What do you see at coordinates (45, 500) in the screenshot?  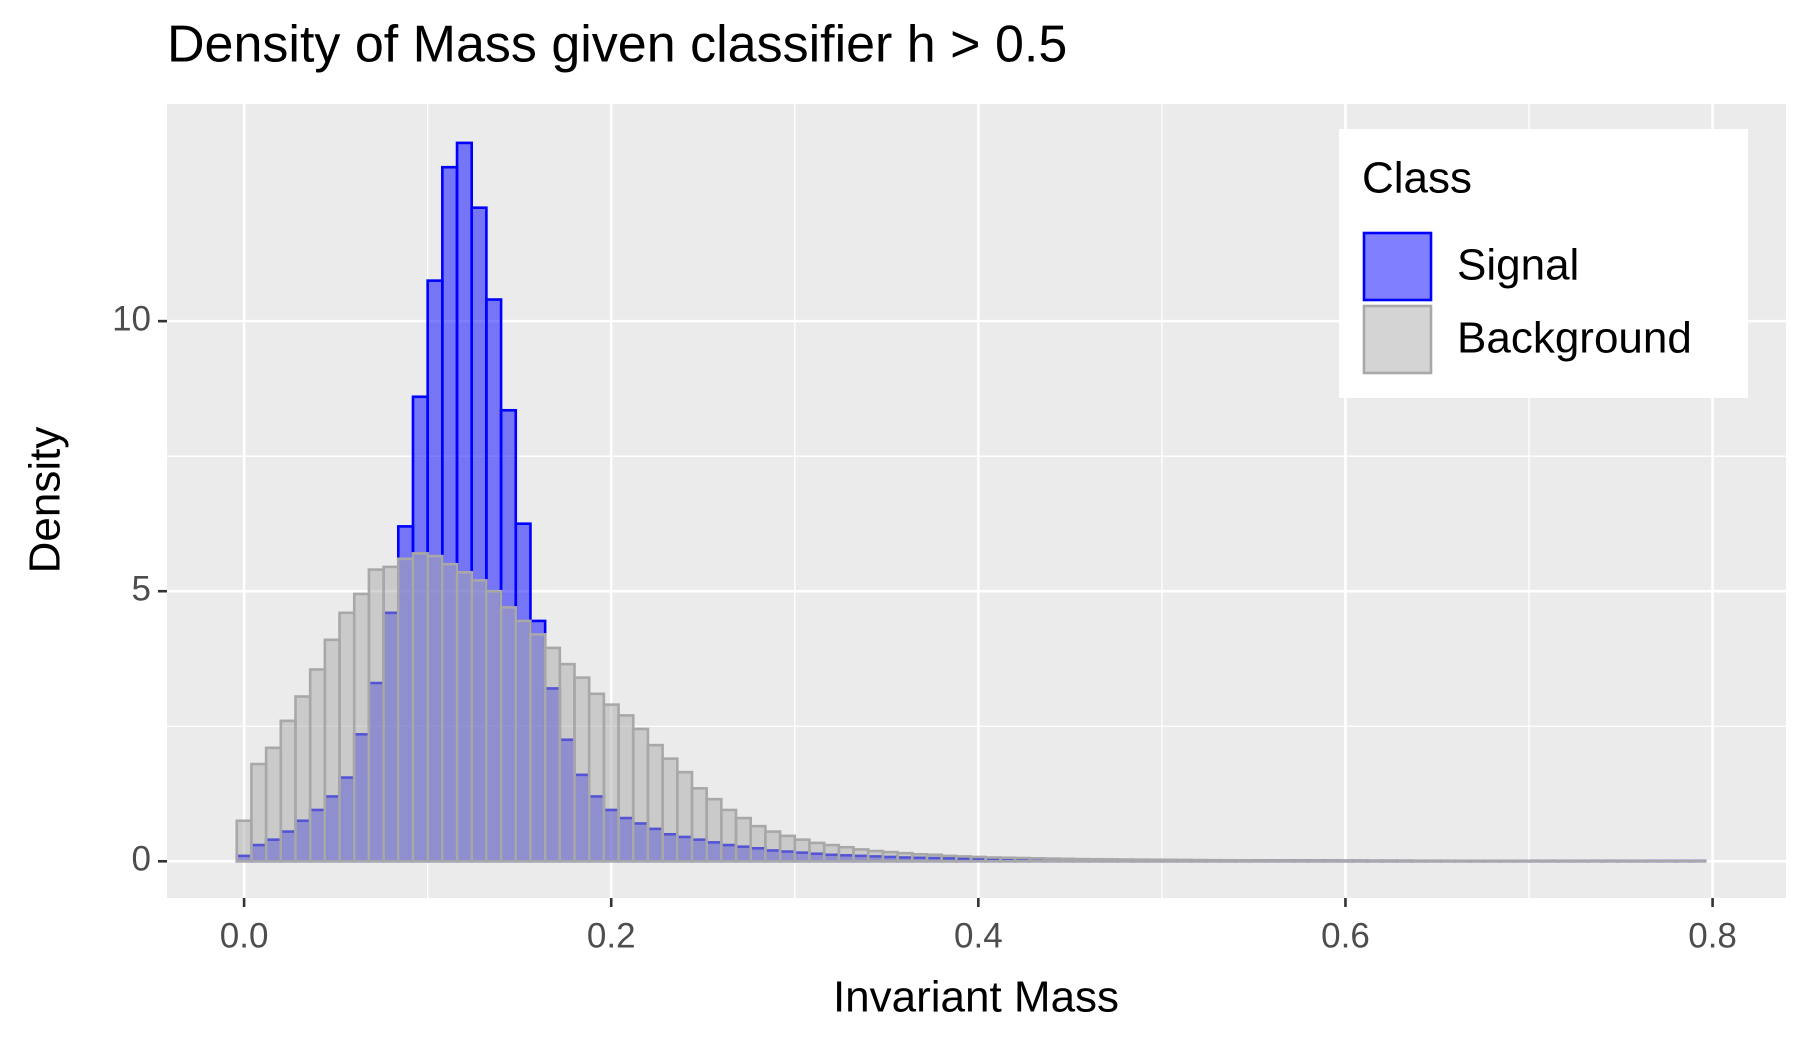 I see `y-axis-title: Density` at bounding box center [45, 500].